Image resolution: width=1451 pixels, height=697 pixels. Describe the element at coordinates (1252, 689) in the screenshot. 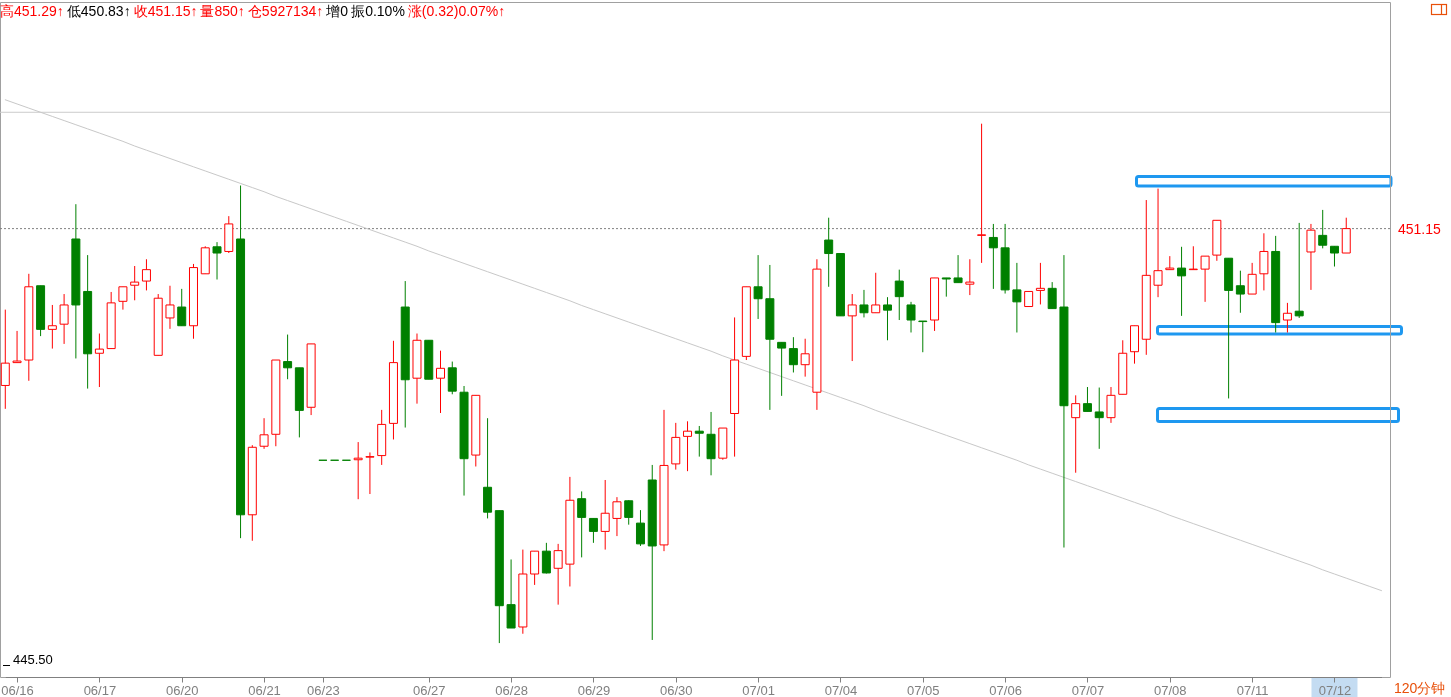

I see `x-tick-label: 07/11` at that location.